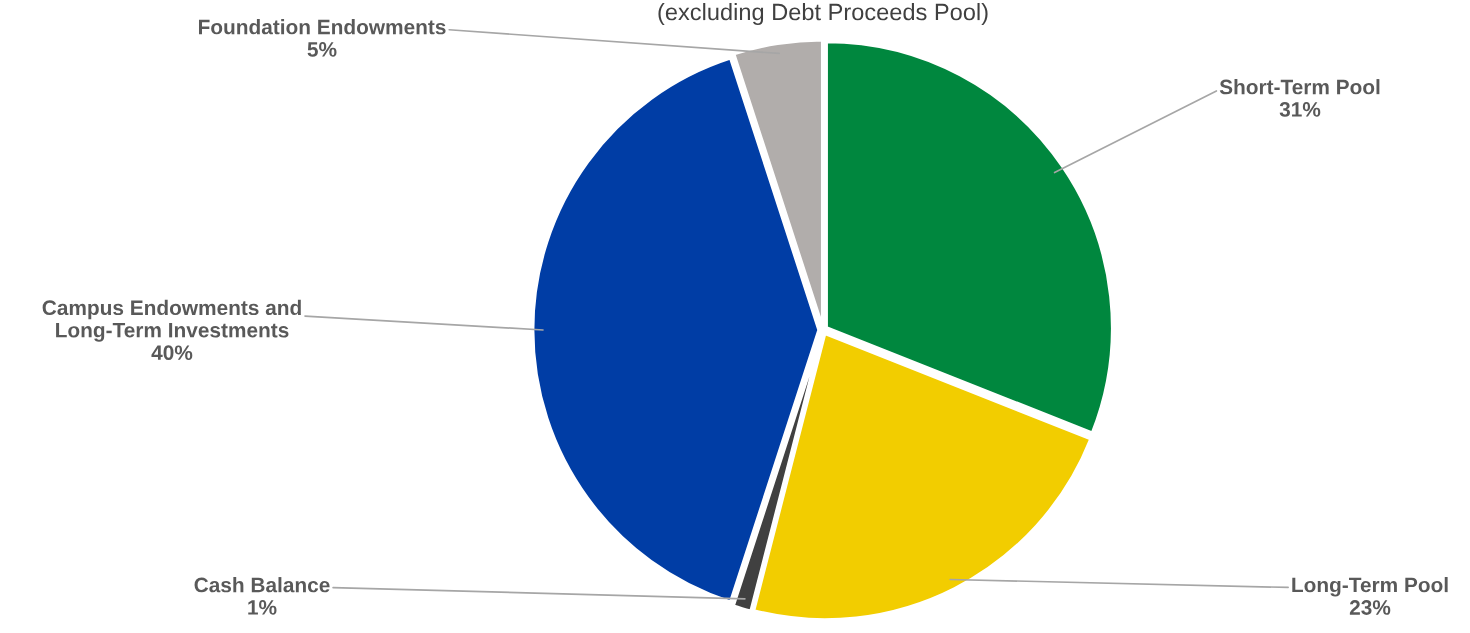 The image size is (1470, 633). What do you see at coordinates (171, 320) in the screenshot?
I see `slice-label: Campus Endowments and Long-Term Investments` at bounding box center [171, 320].